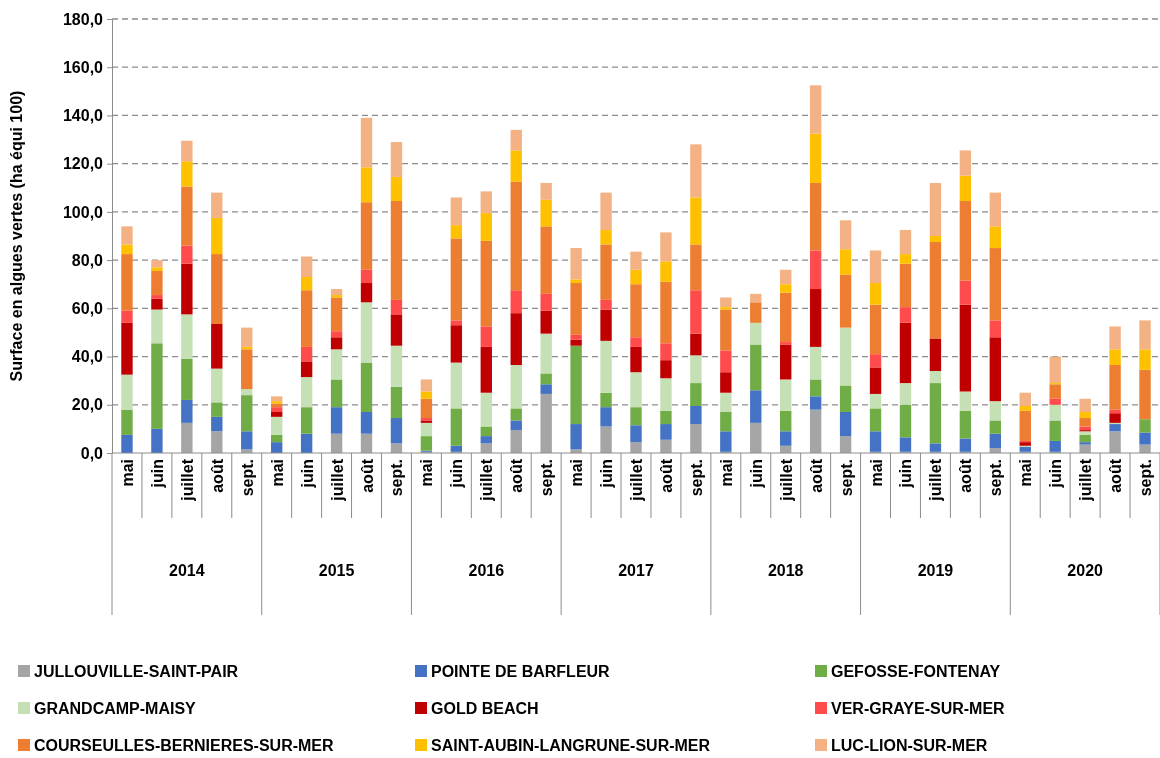  Describe the element at coordinates (636, 570) in the screenshot. I see `text: 2017` at that location.